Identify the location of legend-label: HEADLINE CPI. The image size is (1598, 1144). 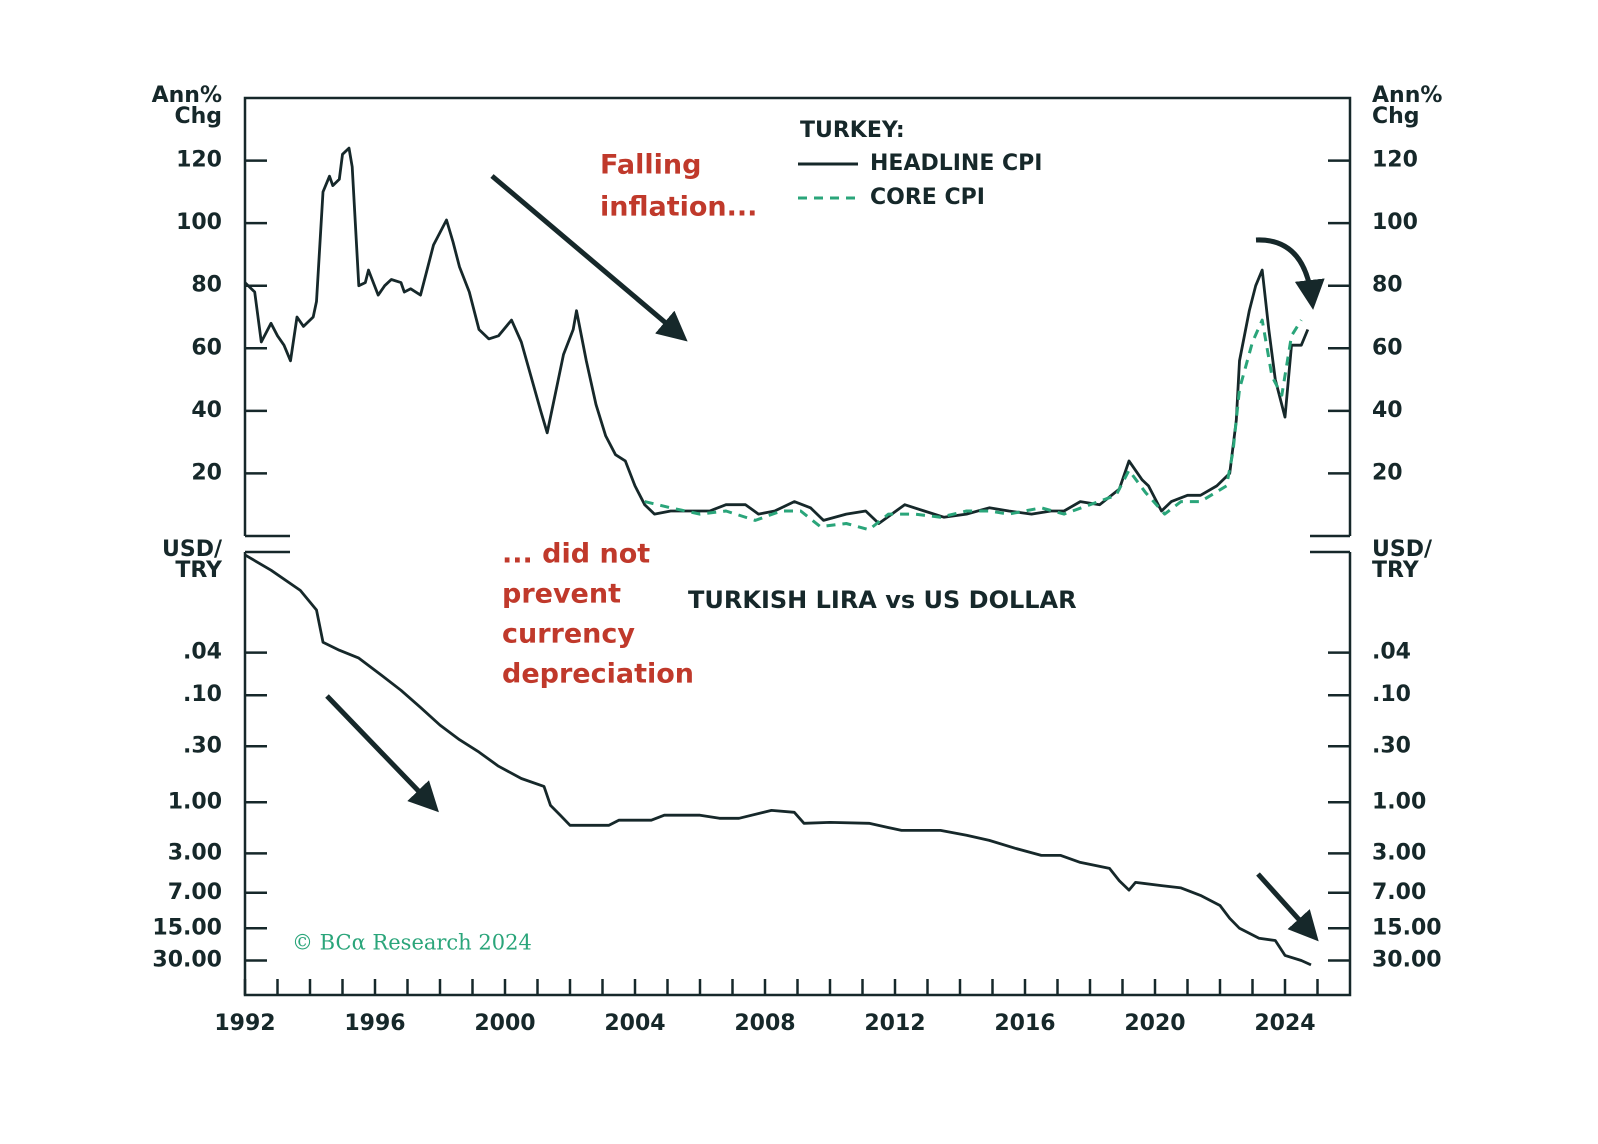
(956, 163).